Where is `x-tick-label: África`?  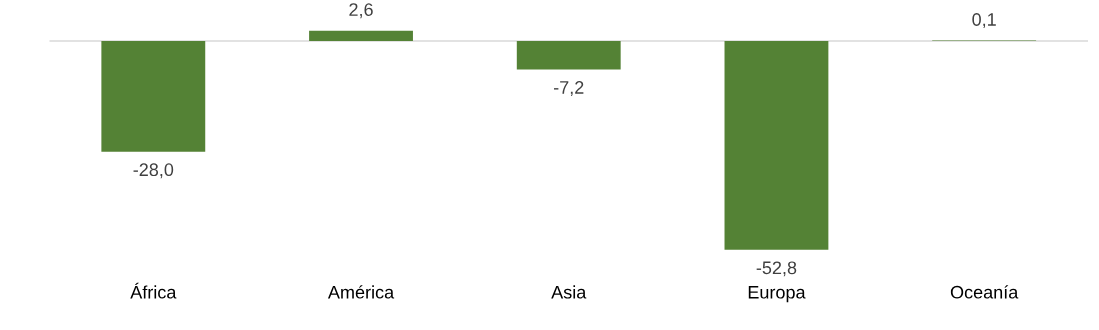
x-tick-label: África is located at coordinates (153, 290).